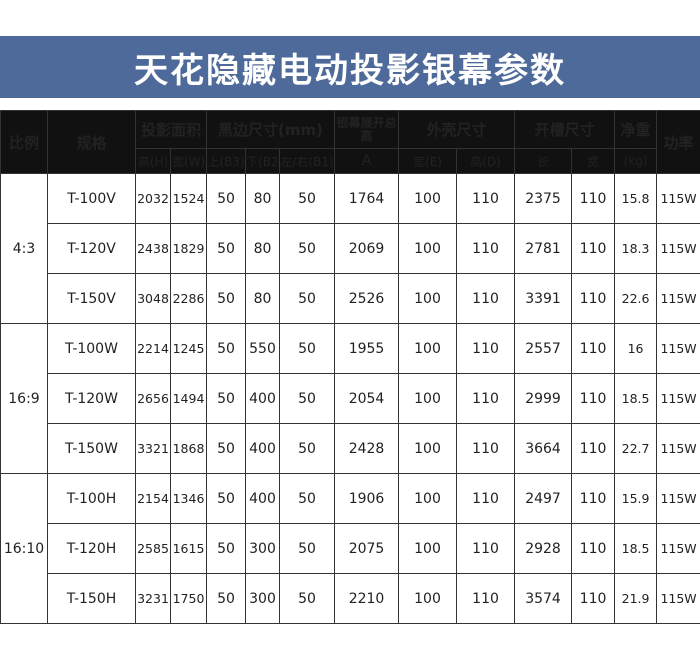 The image size is (700, 661). I want to click on header-power: 功率, so click(678, 142).